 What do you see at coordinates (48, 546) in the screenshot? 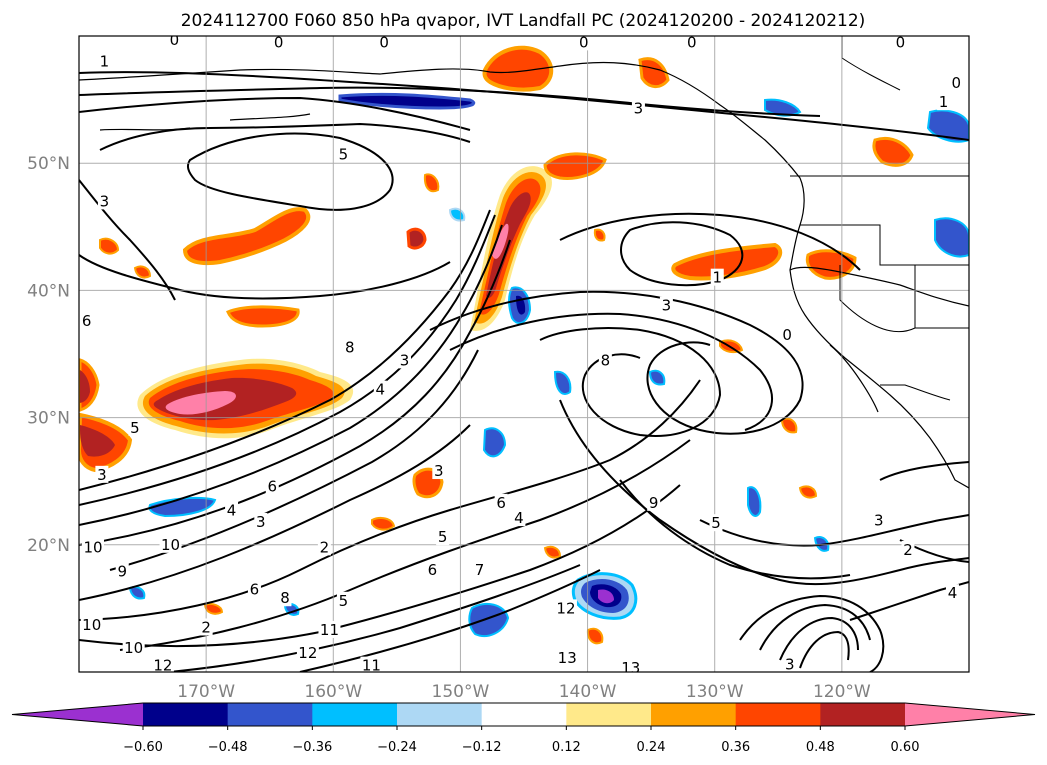
I see `lat-tick-label: 20°N` at bounding box center [48, 546].